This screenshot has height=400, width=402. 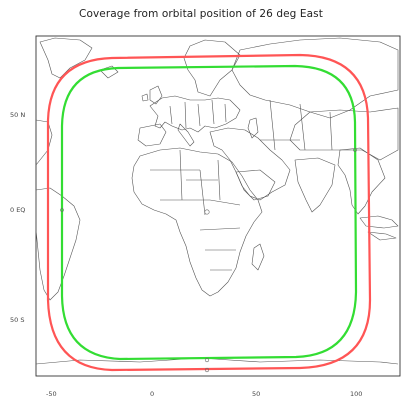 I want to click on lat-label-eq: 0 EQ, so click(x=17, y=210).